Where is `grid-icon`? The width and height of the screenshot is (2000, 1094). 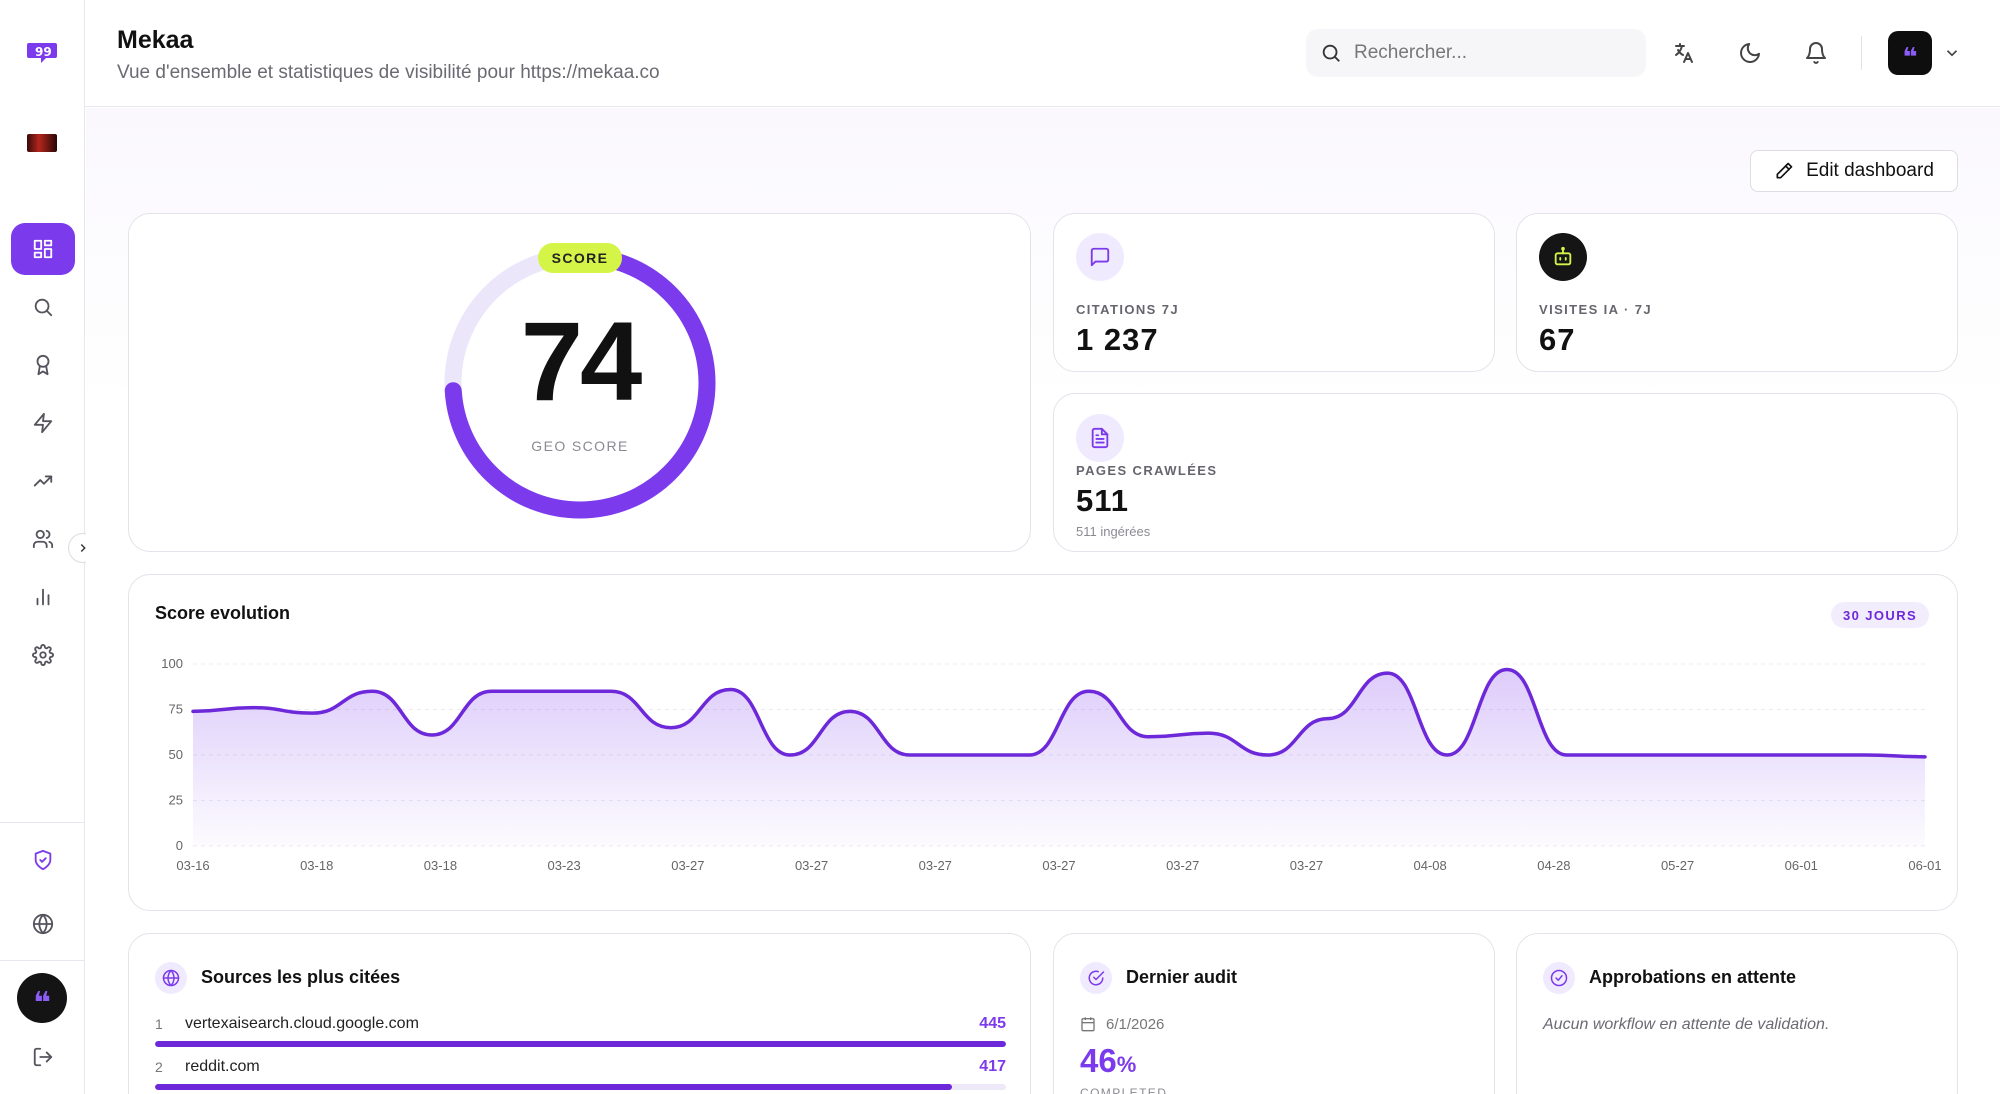
grid-icon is located at coordinates (43, 249).